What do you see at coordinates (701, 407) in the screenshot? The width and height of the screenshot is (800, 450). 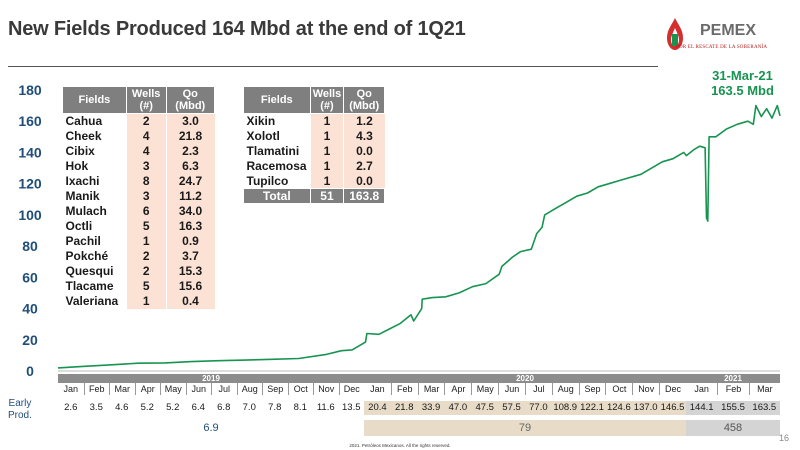 I see `month-value: 144.1` at bounding box center [701, 407].